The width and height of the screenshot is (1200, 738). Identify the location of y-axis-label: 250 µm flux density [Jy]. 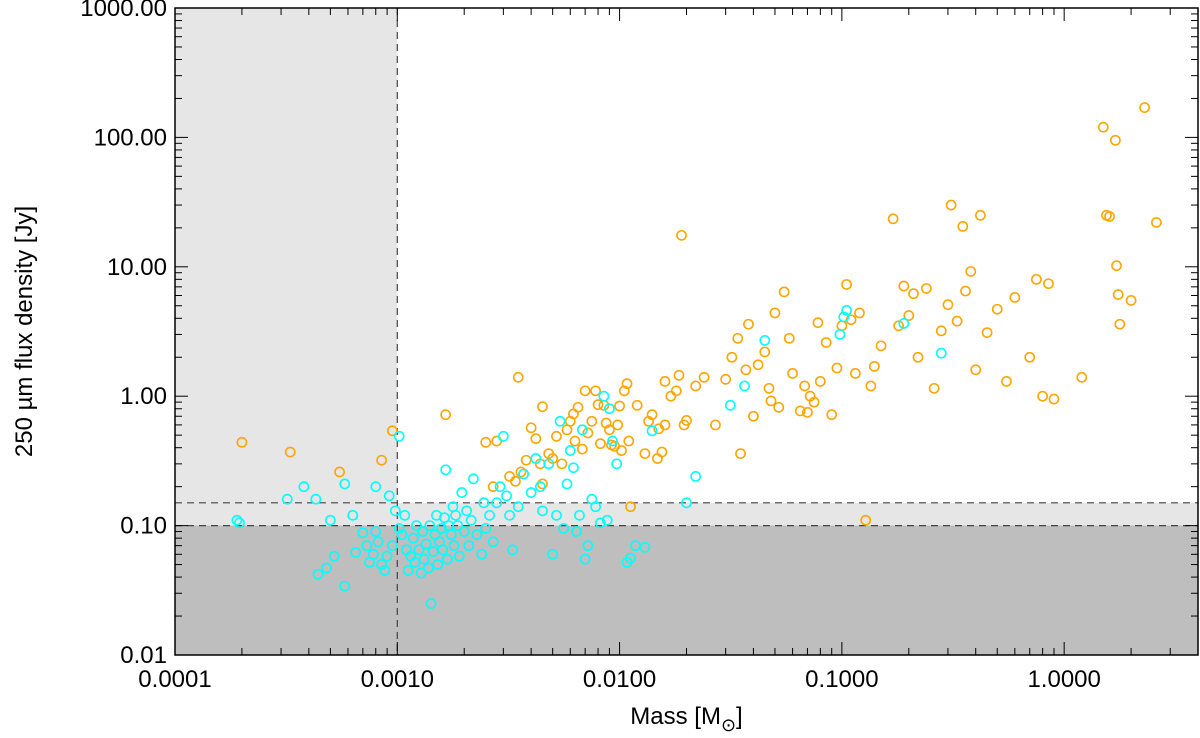
(24, 331).